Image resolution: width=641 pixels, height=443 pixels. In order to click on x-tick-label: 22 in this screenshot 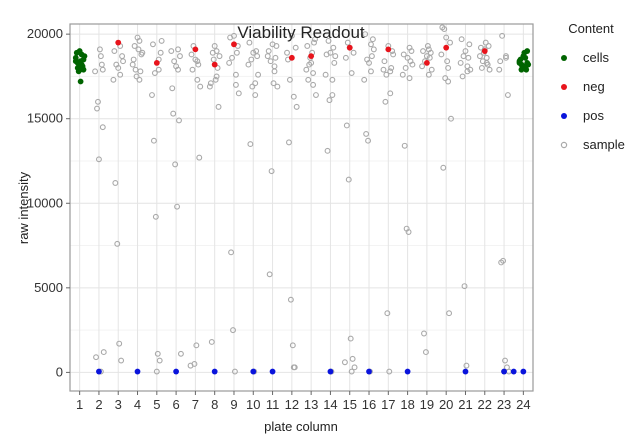, I will do `click(485, 404)`.